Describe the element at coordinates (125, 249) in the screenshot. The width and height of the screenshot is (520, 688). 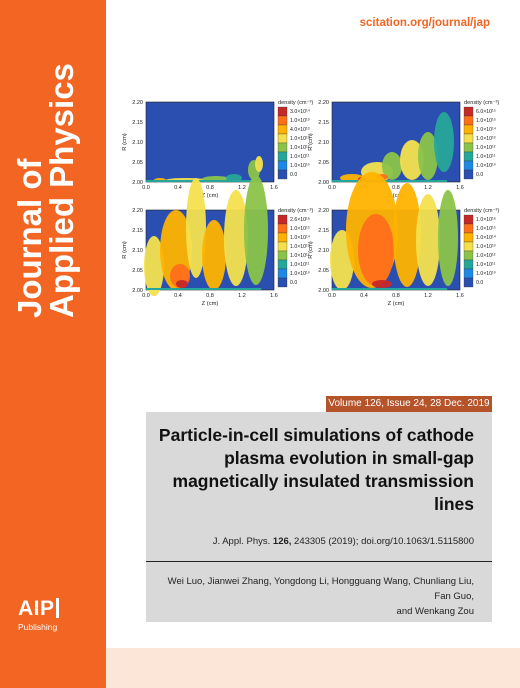
I see `y-axis-title: R (cm)` at that location.